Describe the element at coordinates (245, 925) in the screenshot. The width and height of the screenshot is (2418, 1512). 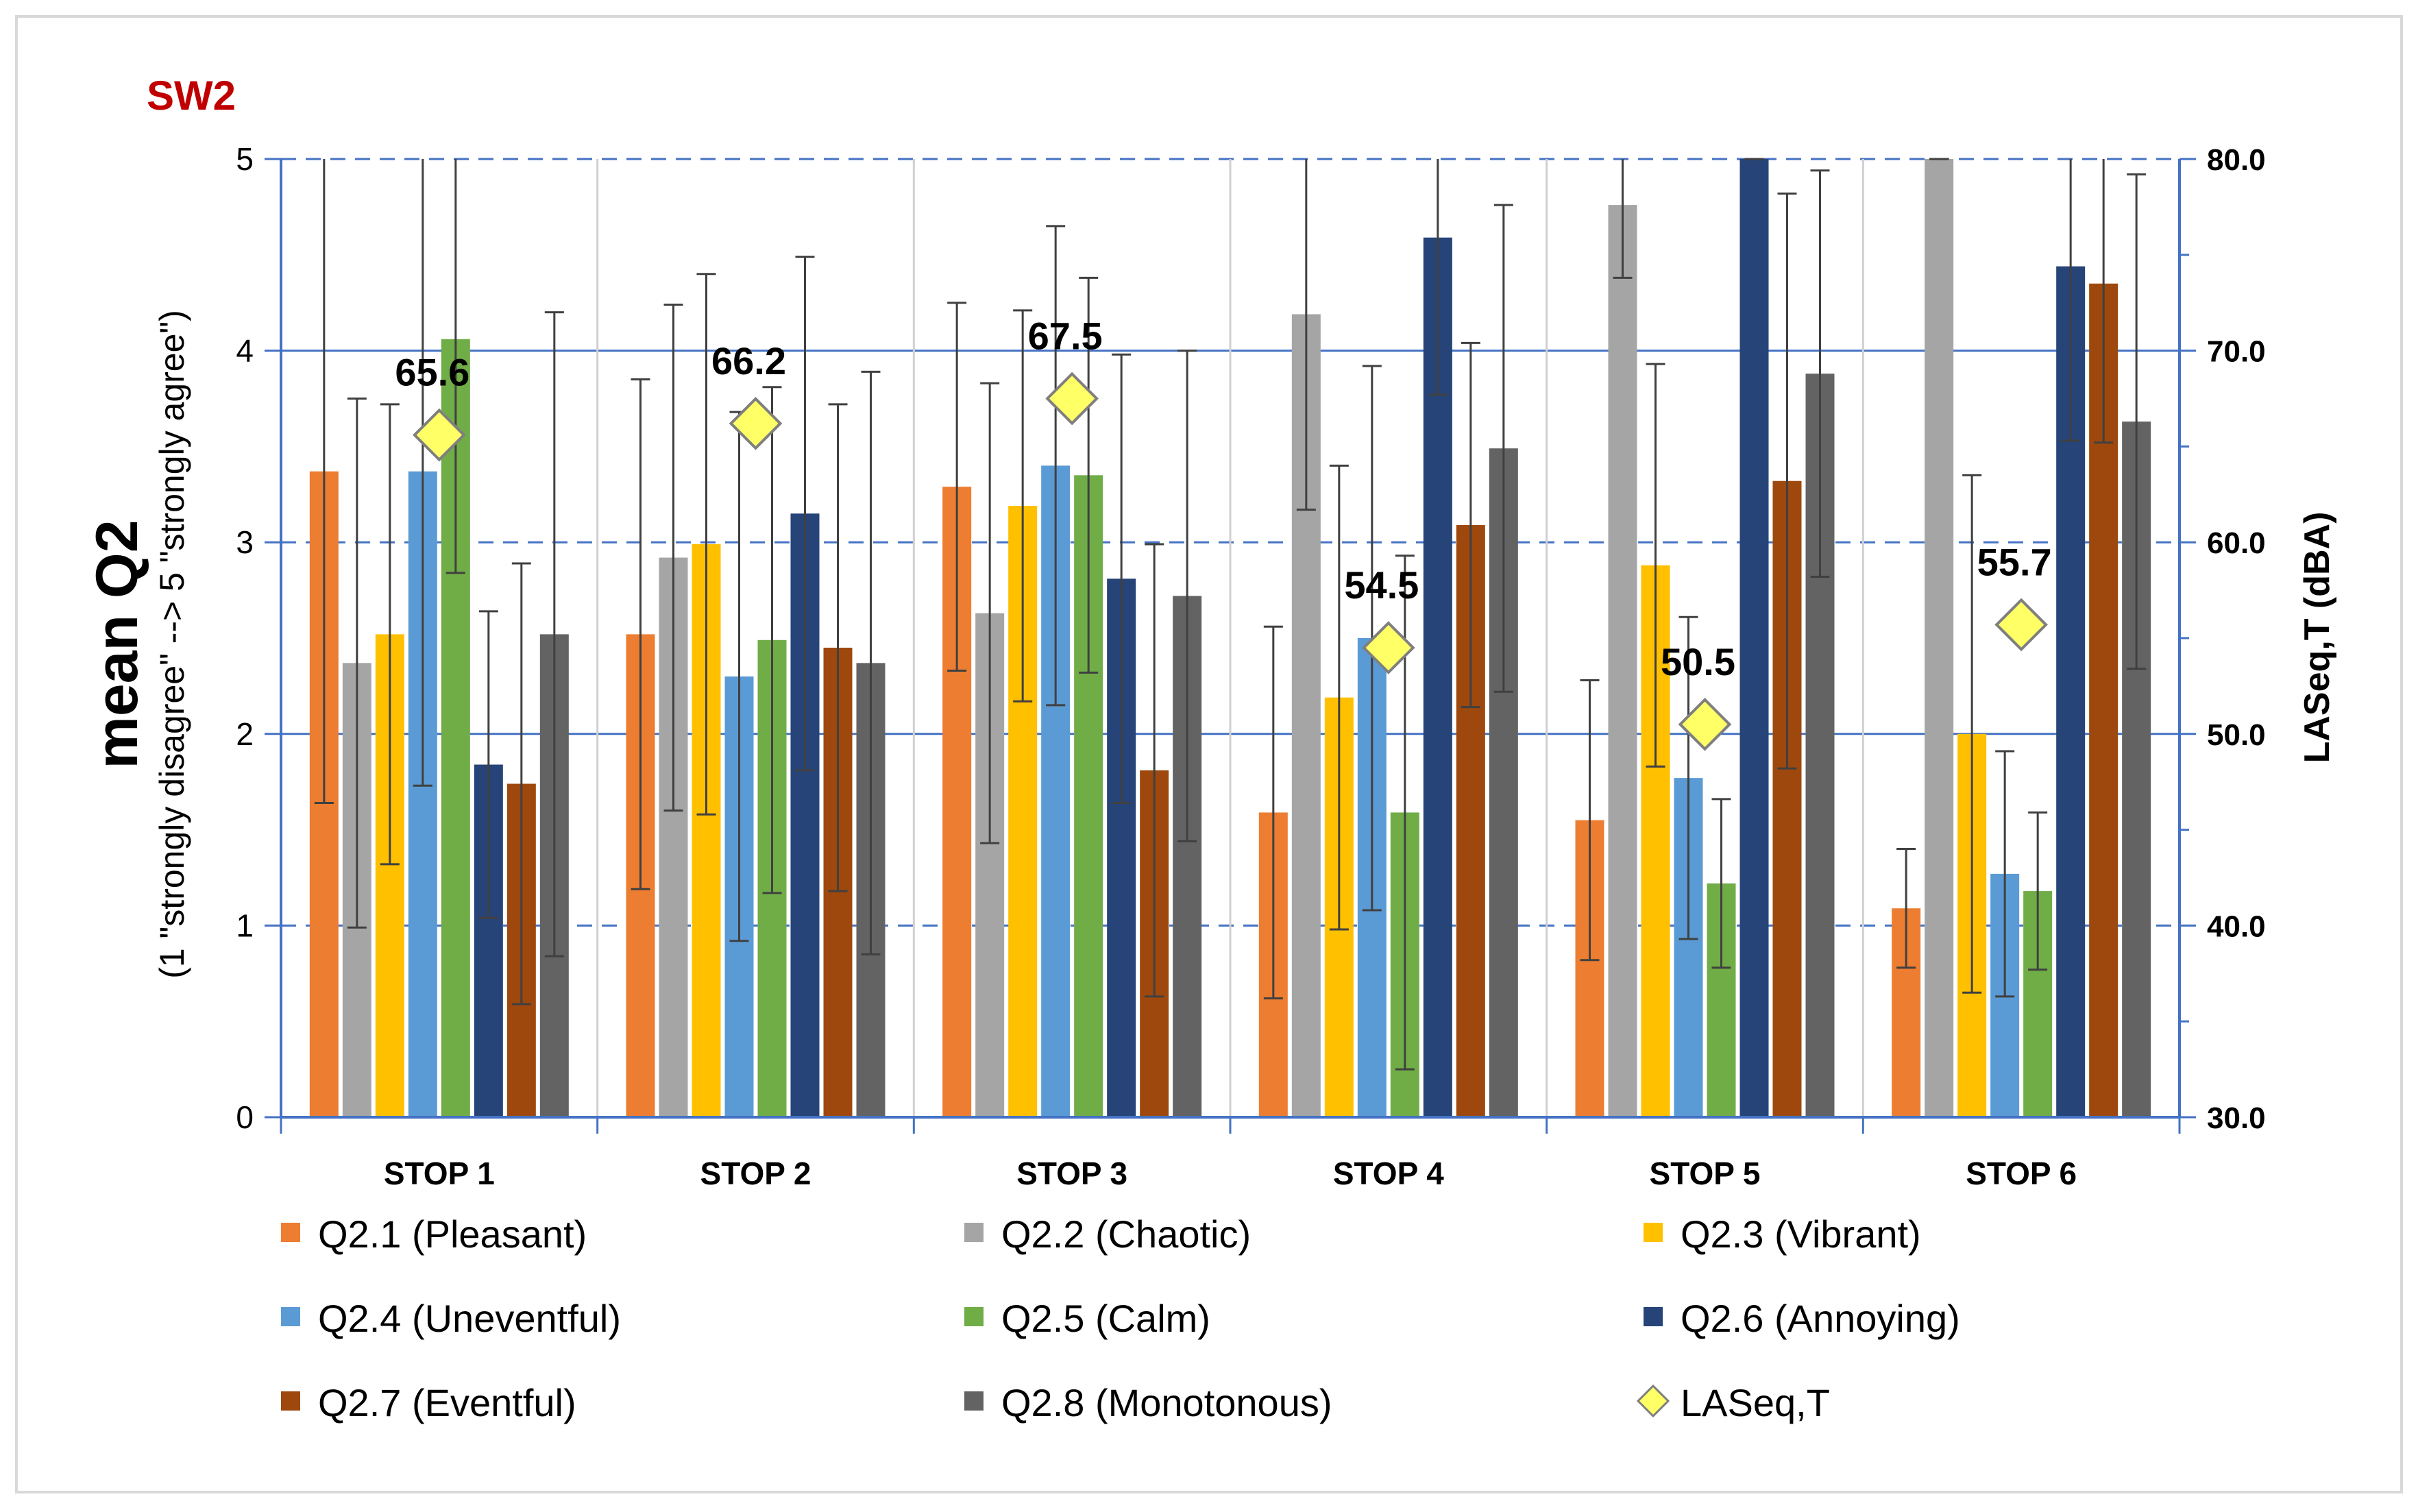
I see `y-tick-label: 1` at that location.